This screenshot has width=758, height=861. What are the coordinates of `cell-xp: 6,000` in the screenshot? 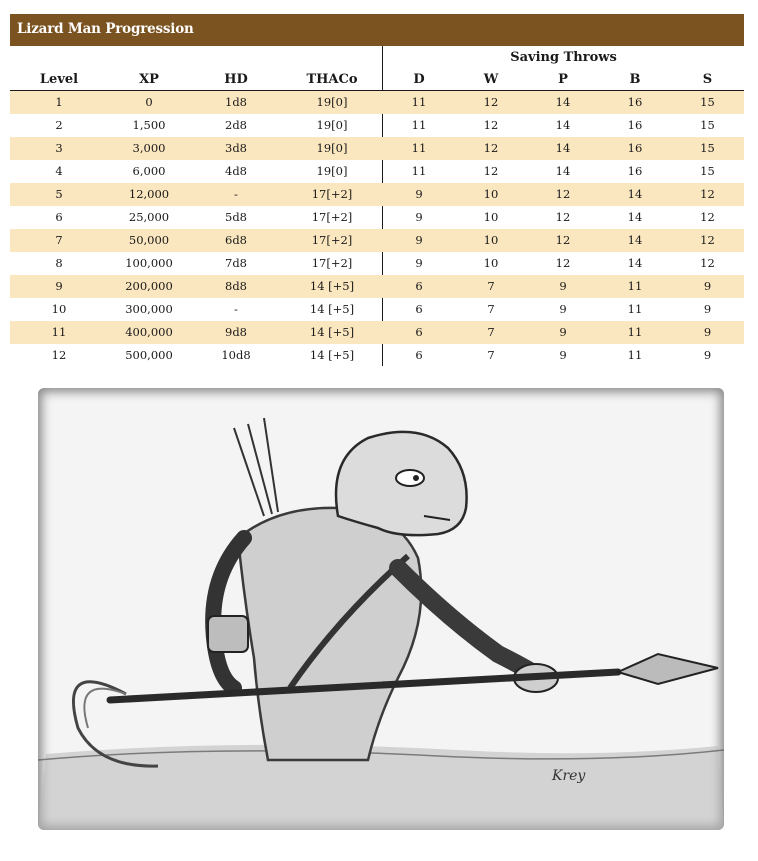 It's located at (149, 171).